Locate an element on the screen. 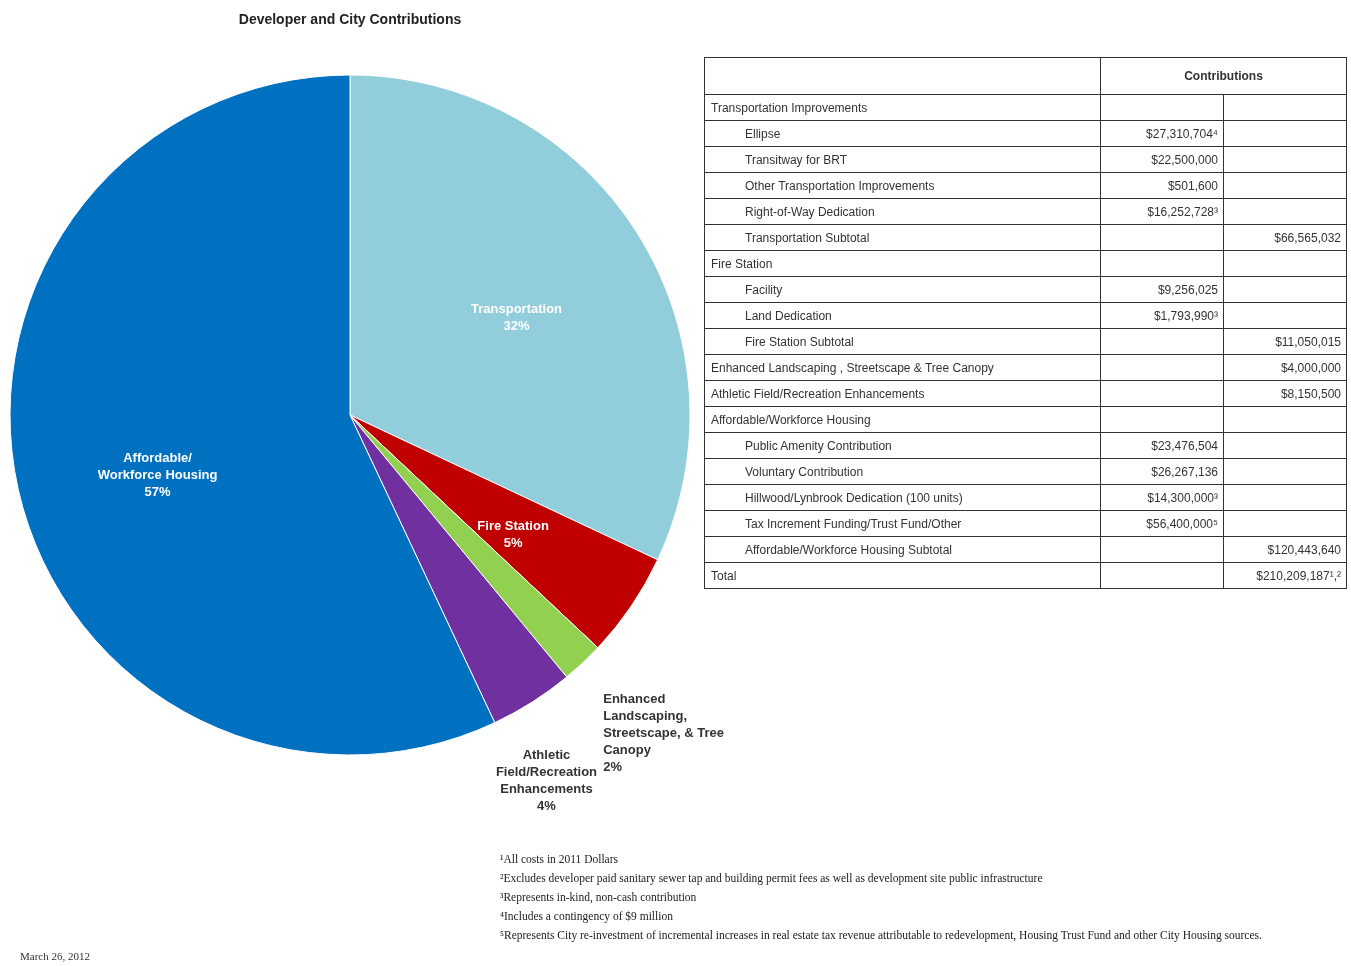 The image size is (1351, 966). text: ²Excludes developer paid sanitary sewer tap and building permit fees as well as development site public infrastructure is located at coordinates (772, 879).